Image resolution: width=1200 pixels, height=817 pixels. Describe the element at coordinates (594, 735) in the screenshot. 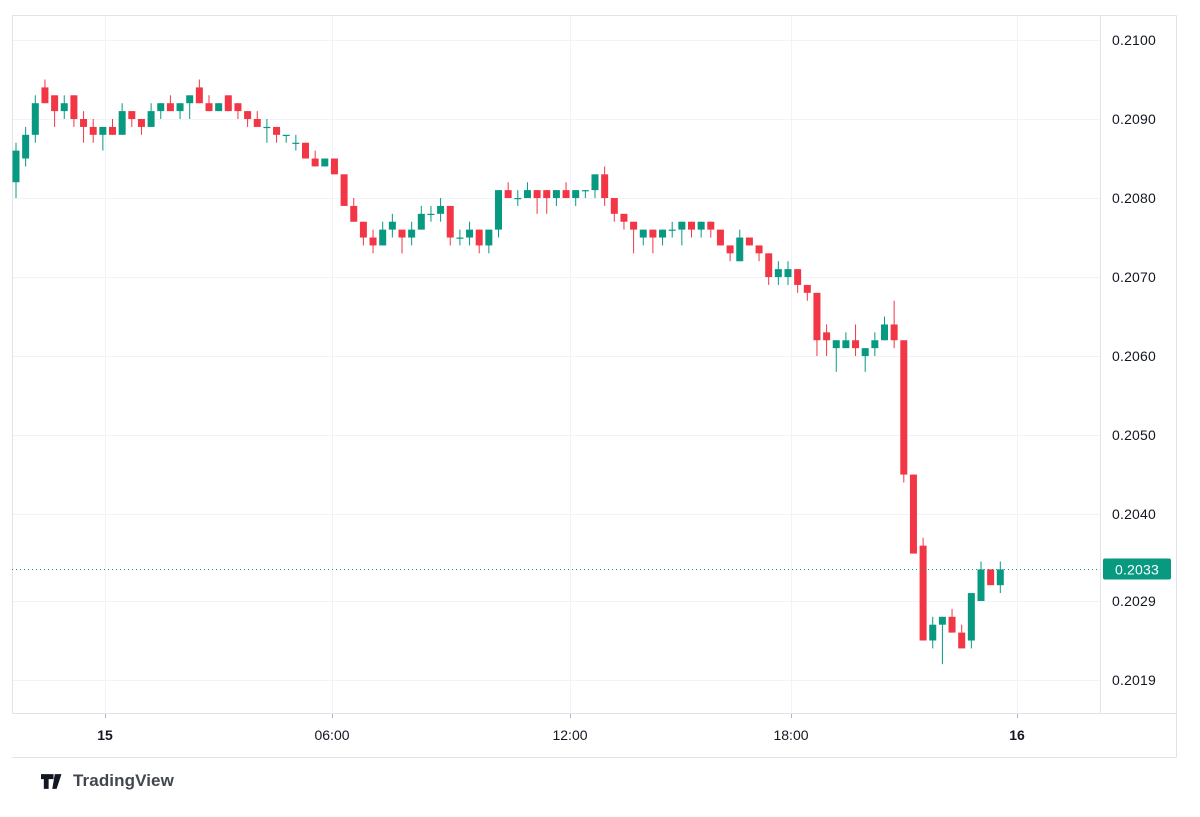

I see `time-axis: 15 06:00 12:00 18:00 16` at that location.